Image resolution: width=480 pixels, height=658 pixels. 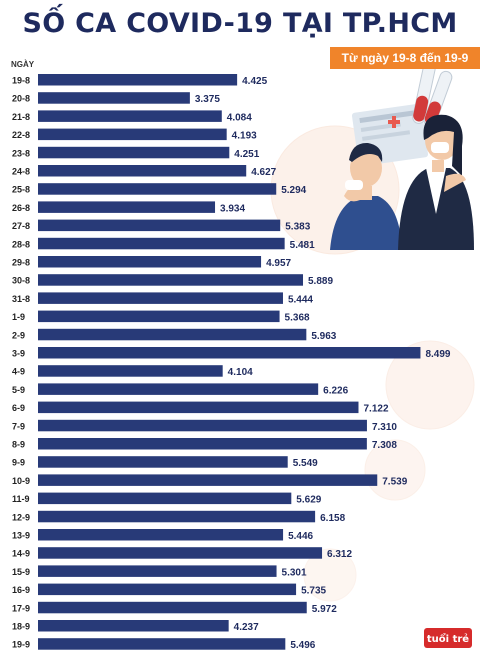 I want to click on value-label: 5.735, so click(x=313, y=591).